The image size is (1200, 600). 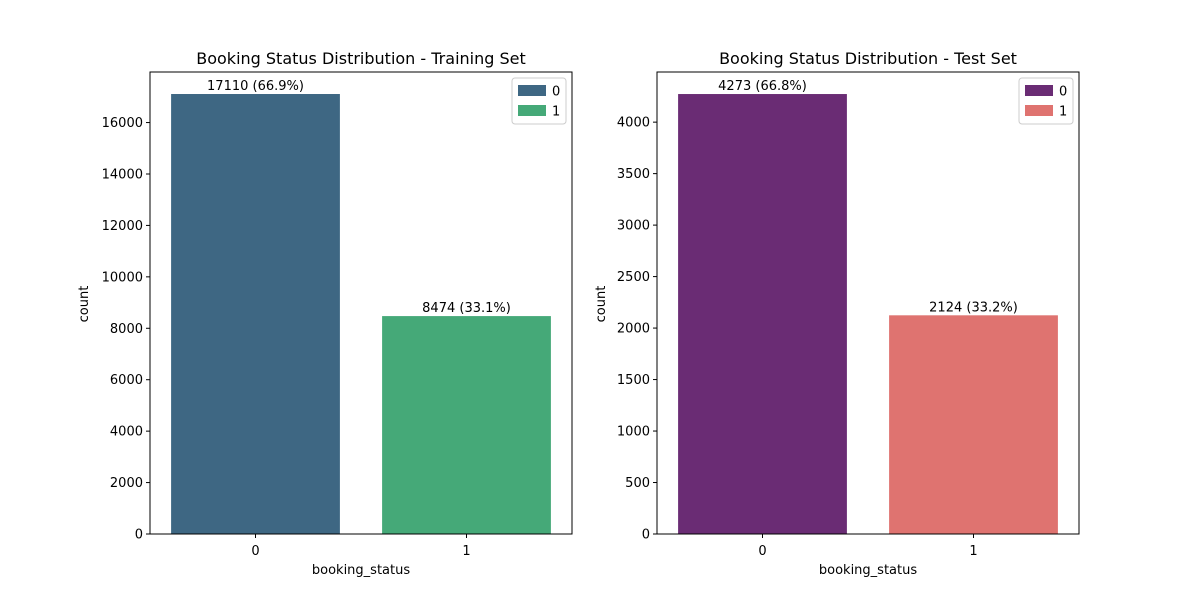 I want to click on y-tick-label: 2500, so click(x=633, y=277).